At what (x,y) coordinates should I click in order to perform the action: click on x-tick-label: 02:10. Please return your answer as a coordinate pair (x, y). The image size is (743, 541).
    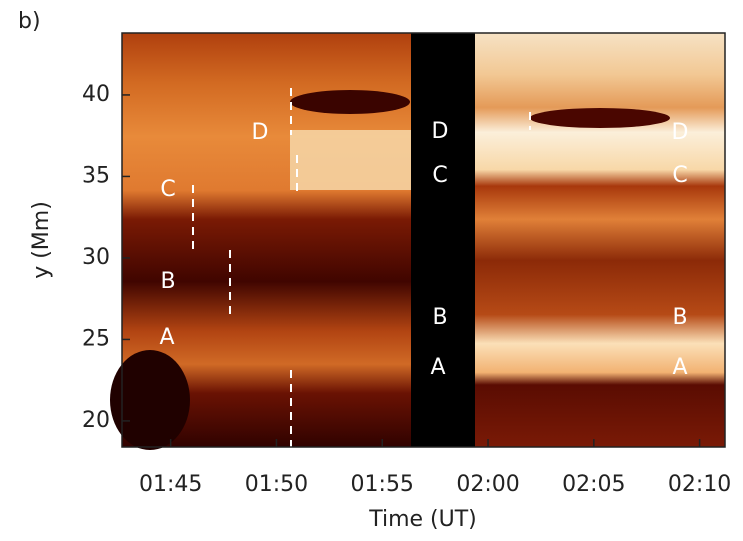
    Looking at the image, I should click on (699, 484).